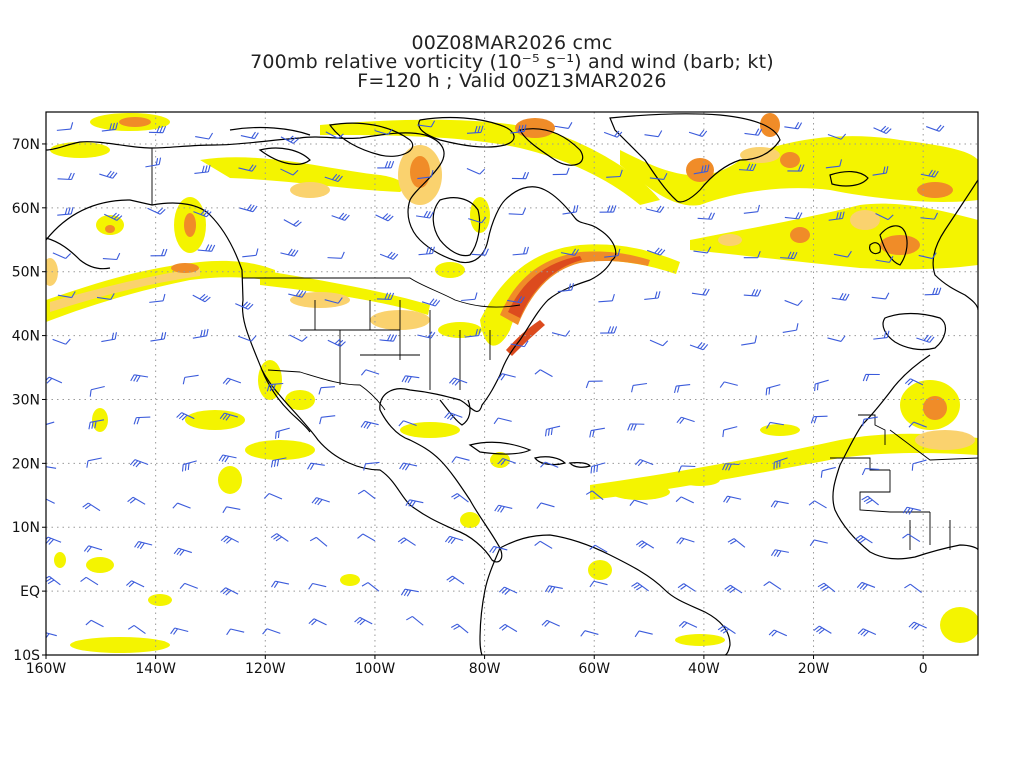  I want to click on vorticity-band-pacific, so click(160, 291).